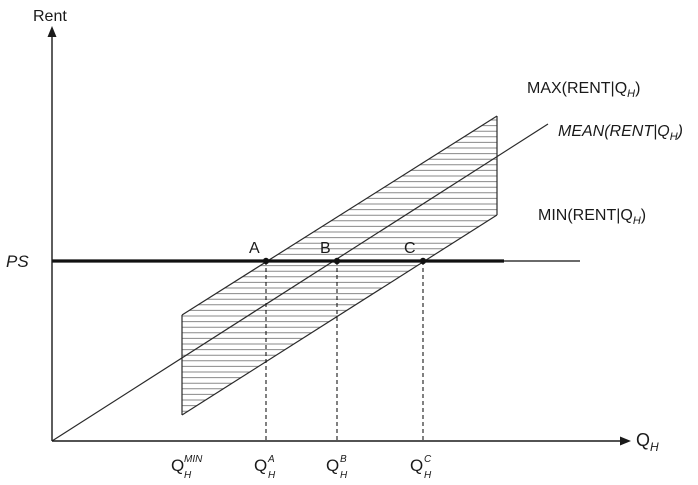 Image resolution: width=698 pixels, height=485 pixels. I want to click on x-tick-q-a: Q A H, so click(265, 467).